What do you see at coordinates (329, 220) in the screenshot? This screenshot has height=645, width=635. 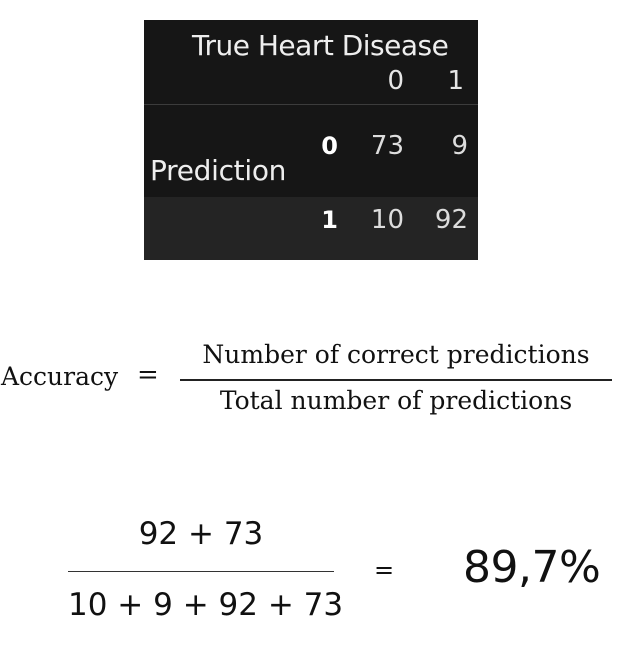 I see `row-label-1: 1` at bounding box center [329, 220].